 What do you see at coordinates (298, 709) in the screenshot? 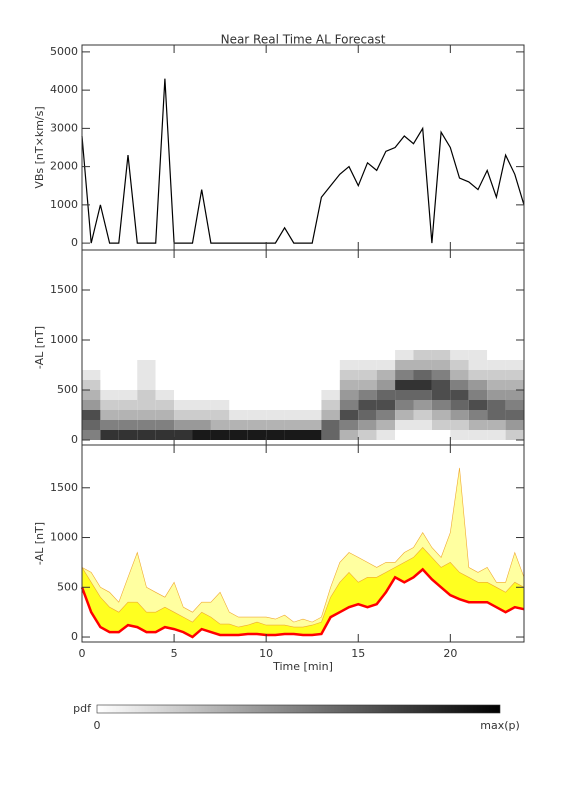
I see `colorbar` at bounding box center [298, 709].